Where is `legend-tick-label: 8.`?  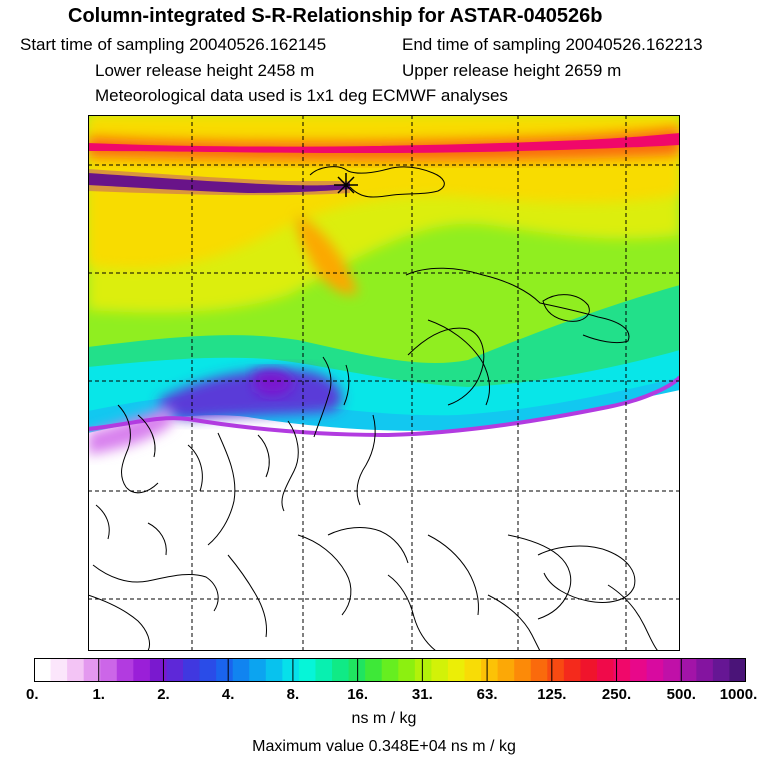 legend-tick-label: 8. is located at coordinates (293, 694).